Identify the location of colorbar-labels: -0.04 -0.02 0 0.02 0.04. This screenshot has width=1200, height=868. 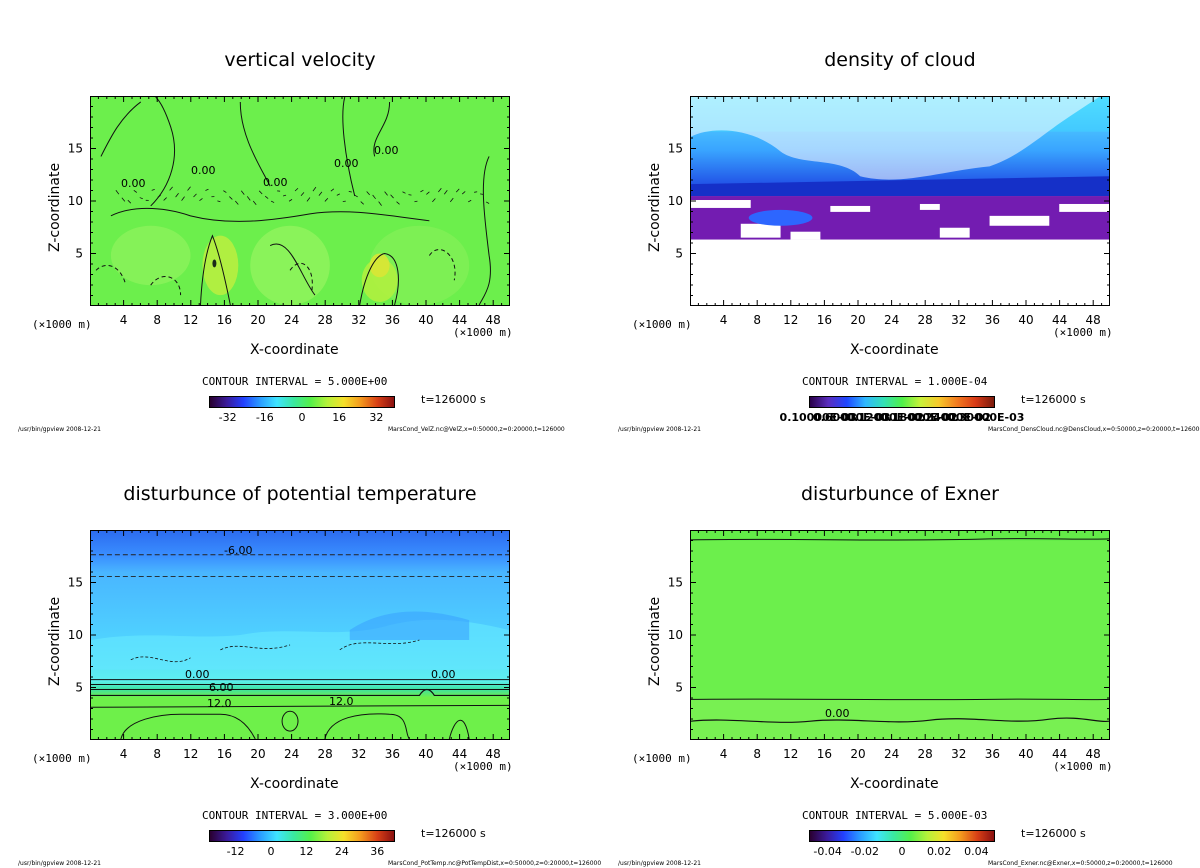
(902, 852).